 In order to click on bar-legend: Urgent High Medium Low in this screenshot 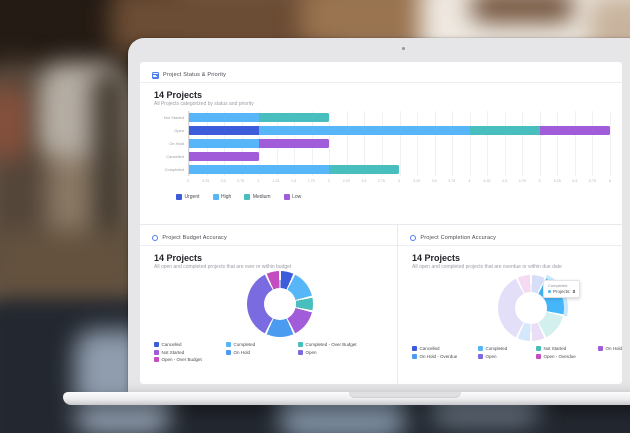, I will do `click(393, 197)`.